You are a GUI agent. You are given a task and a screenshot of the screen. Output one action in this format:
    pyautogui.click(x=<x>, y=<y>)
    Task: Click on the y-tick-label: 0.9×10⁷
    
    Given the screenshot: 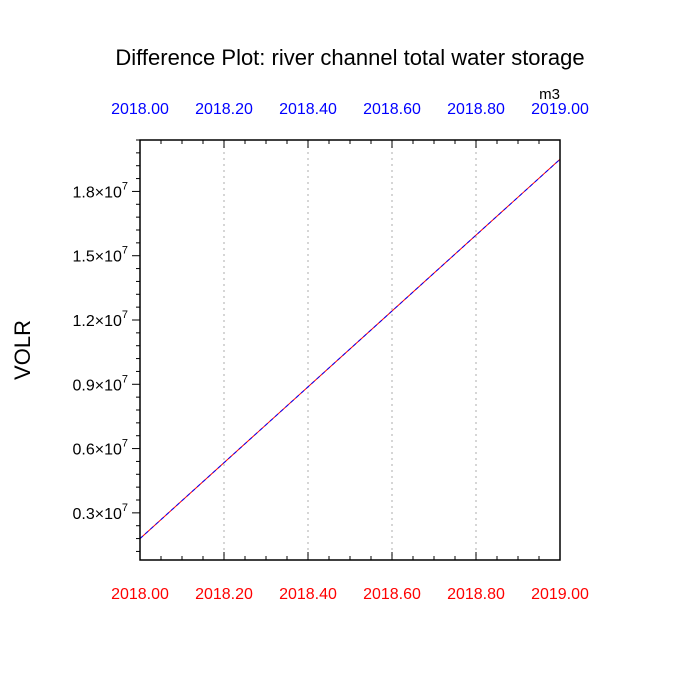 What is the action you would take?
    pyautogui.click(x=100, y=383)
    